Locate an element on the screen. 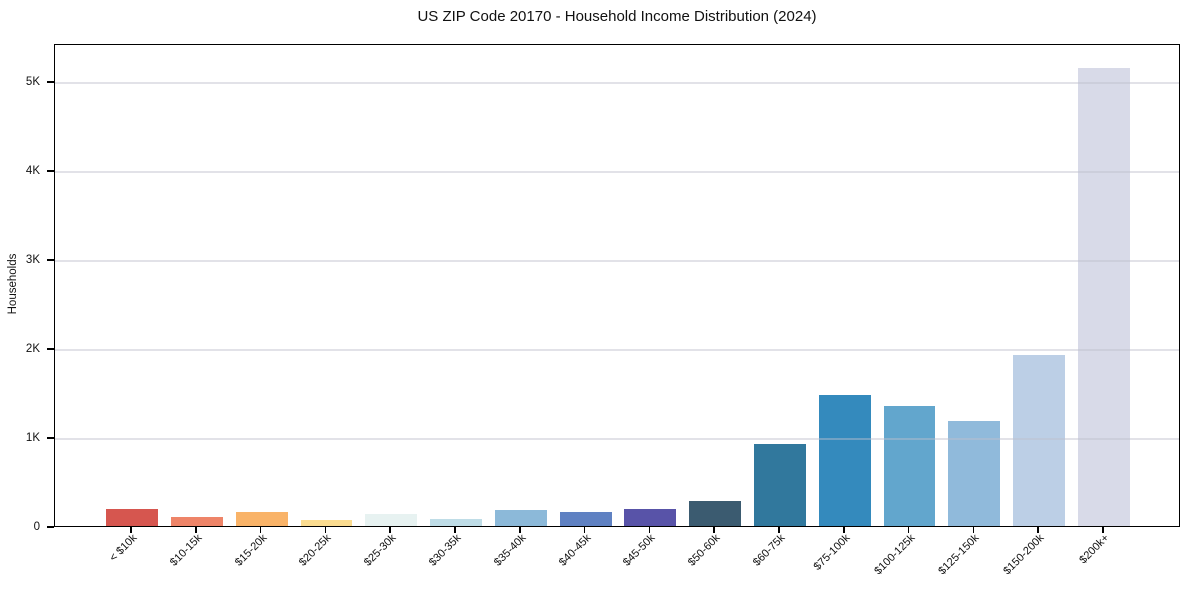 The width and height of the screenshot is (1189, 590). bar-$40-45k is located at coordinates (585, 519).